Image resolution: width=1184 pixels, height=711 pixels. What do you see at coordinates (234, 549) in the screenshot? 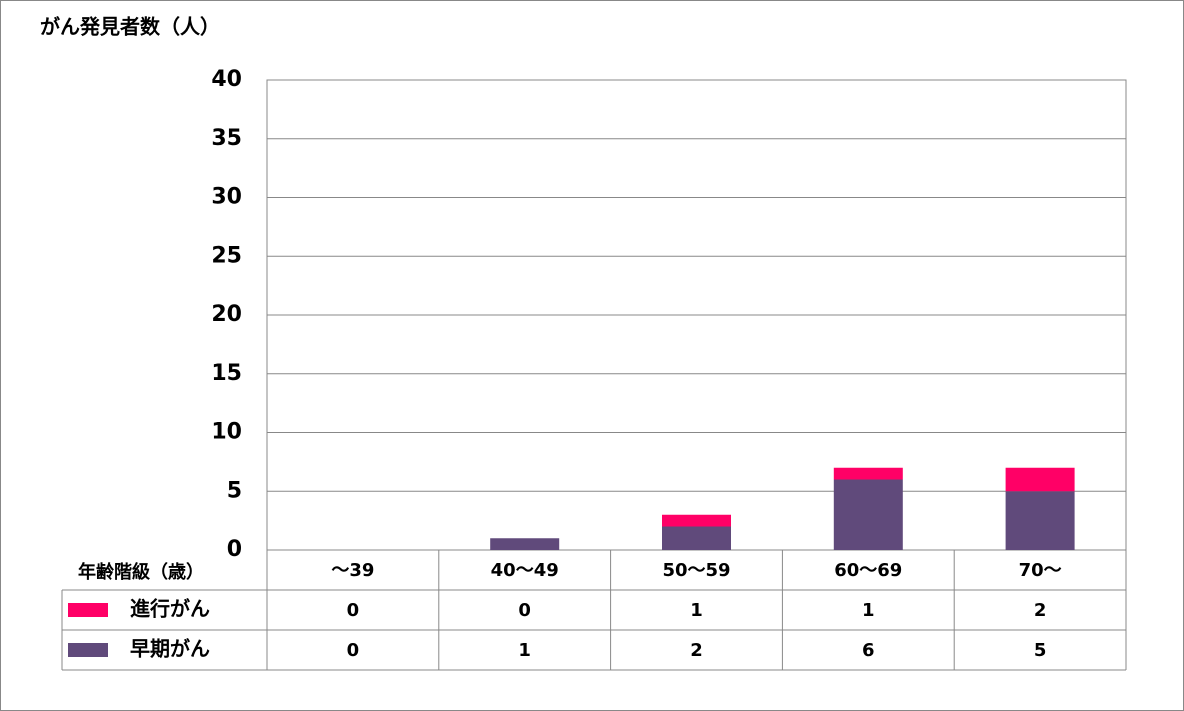
I see `y-tick-label: 0` at bounding box center [234, 549].